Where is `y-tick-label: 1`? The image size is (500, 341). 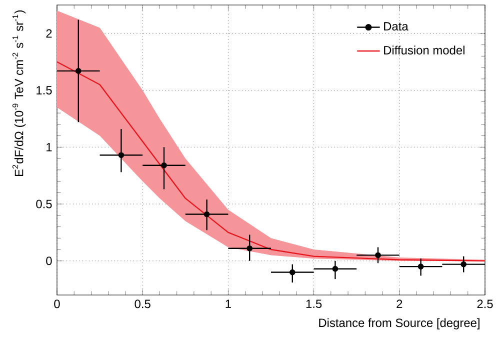 y-tick-label: 1 is located at coordinates (49, 147).